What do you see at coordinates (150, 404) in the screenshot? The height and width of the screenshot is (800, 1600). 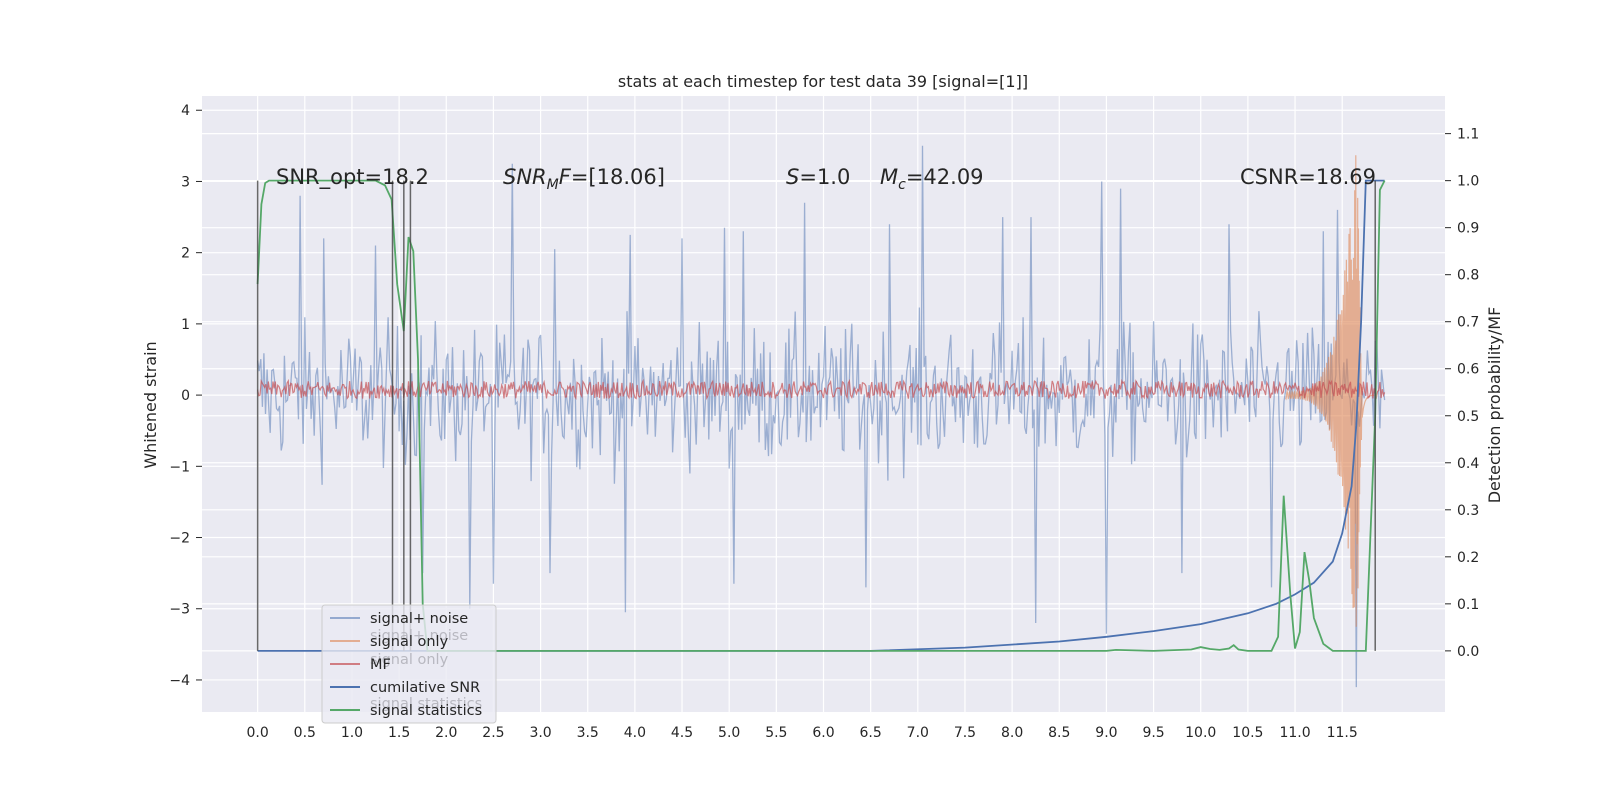 I see `y-axis-label-left: Whitened strain` at bounding box center [150, 404].